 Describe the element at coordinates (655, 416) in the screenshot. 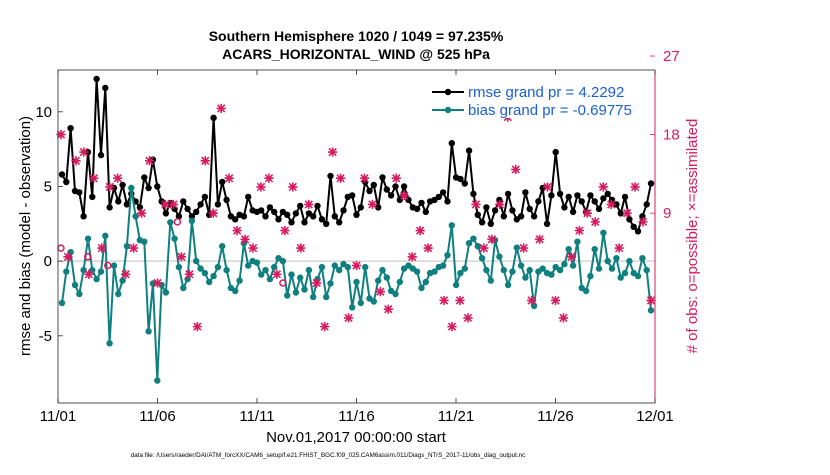

I see `x-tick-label: 12/01` at that location.